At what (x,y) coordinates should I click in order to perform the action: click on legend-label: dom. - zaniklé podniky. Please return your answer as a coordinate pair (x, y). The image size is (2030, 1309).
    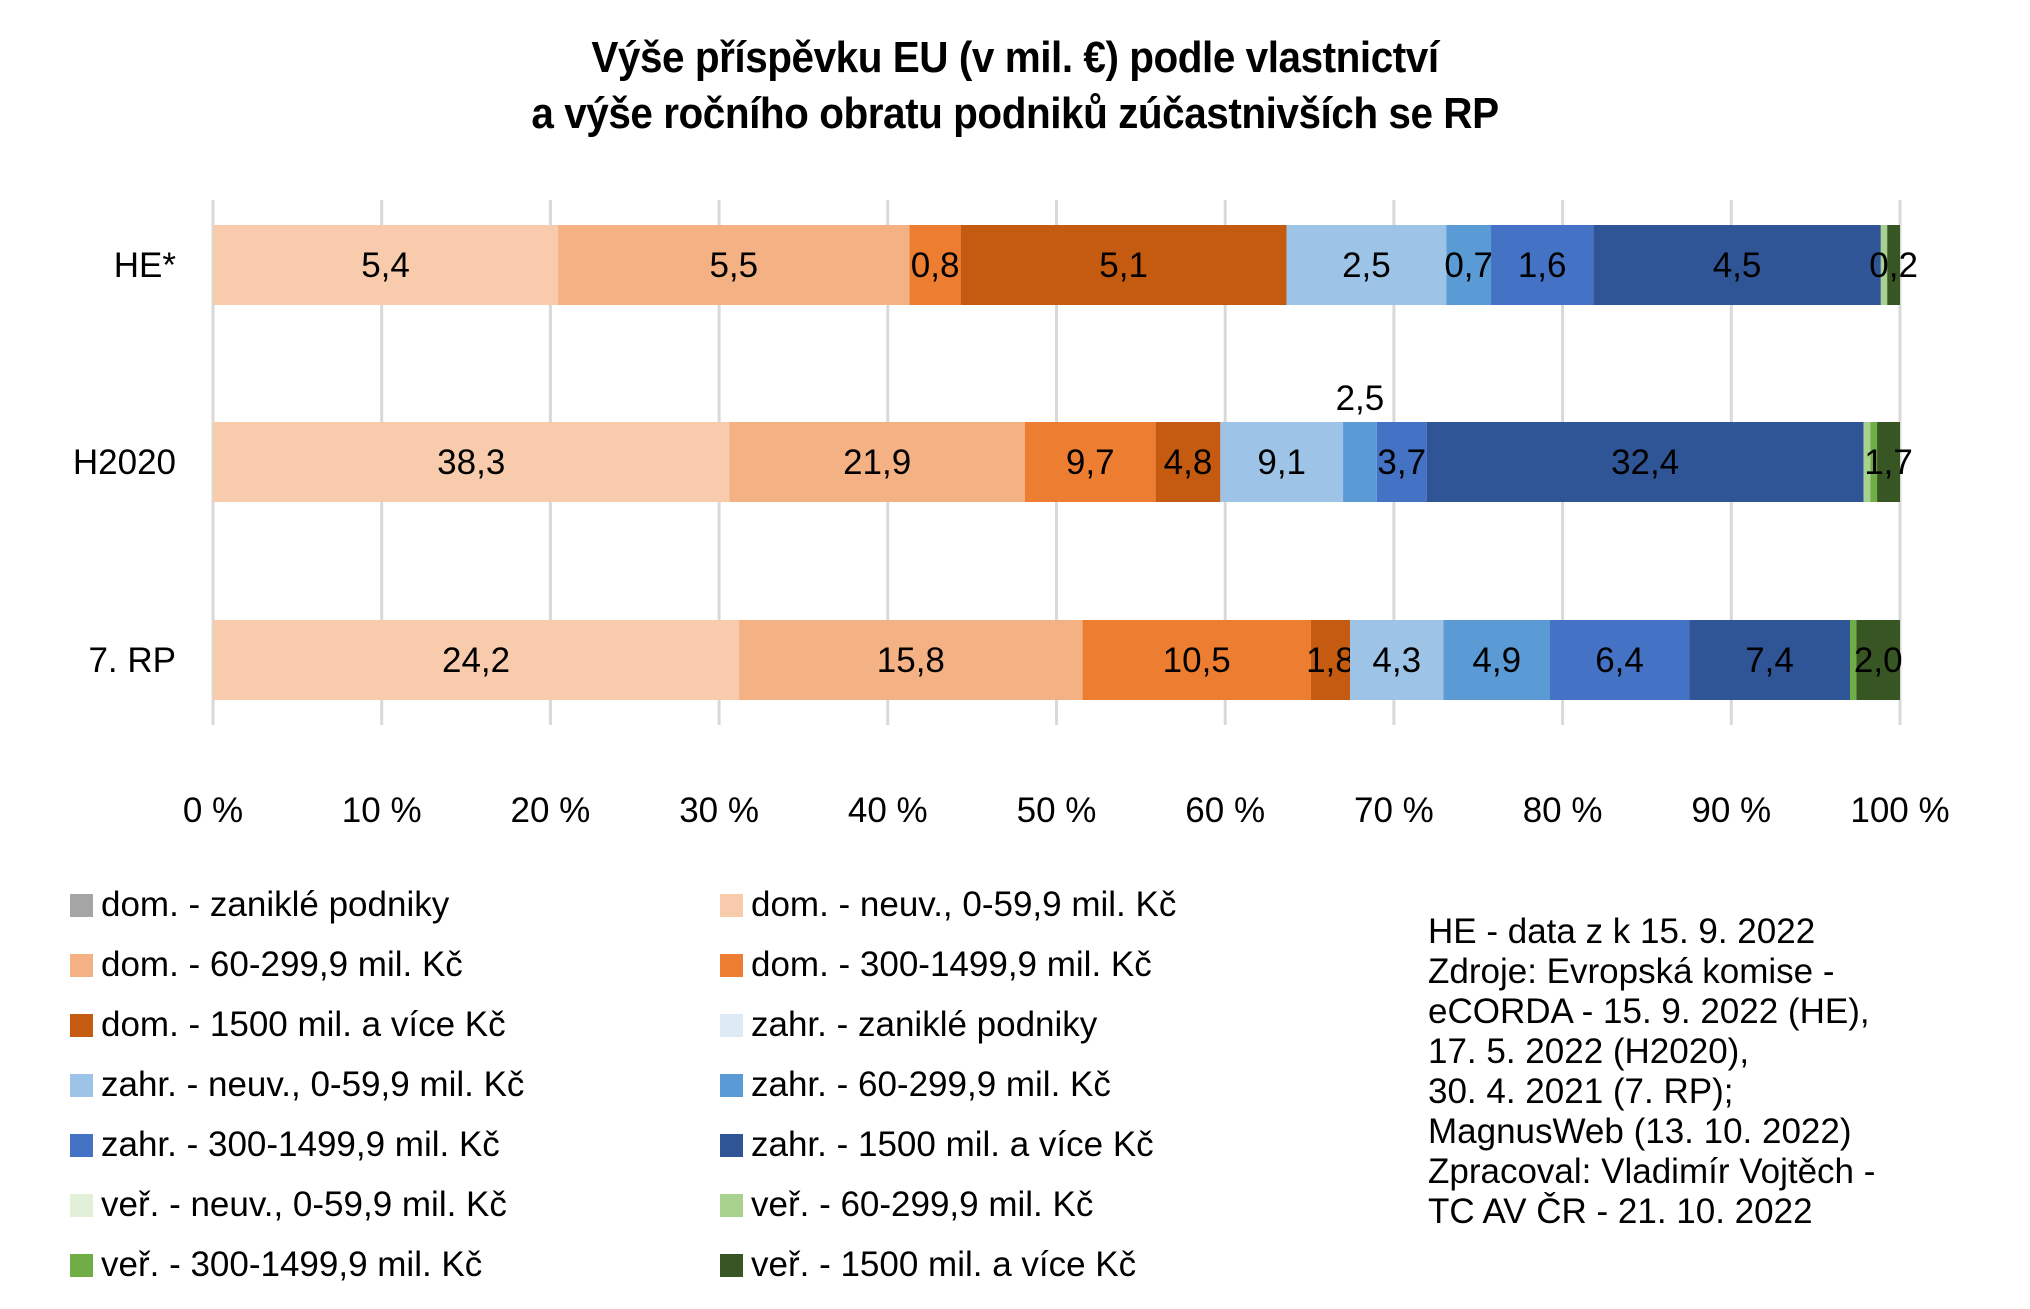
    Looking at the image, I should click on (275, 904).